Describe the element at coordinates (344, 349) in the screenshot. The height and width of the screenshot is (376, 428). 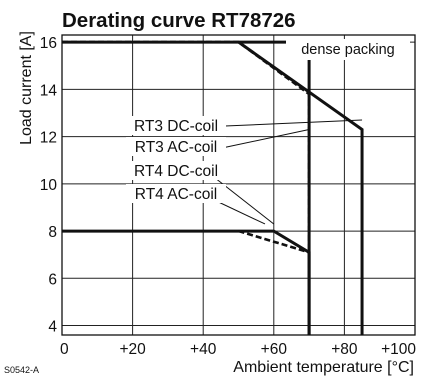
I see `x-tick-label: +80` at that location.